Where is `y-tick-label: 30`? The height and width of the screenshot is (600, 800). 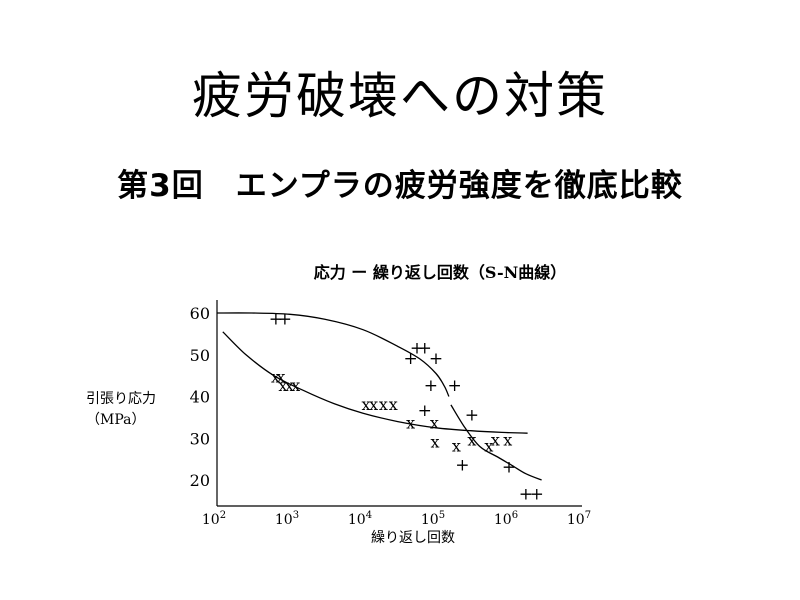 y-tick-label: 30 is located at coordinates (200, 438).